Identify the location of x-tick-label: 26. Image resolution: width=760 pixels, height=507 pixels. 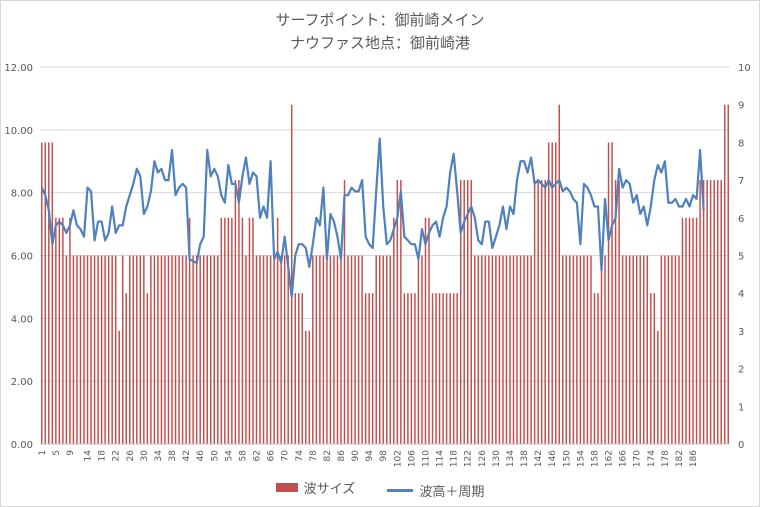
(131, 456).